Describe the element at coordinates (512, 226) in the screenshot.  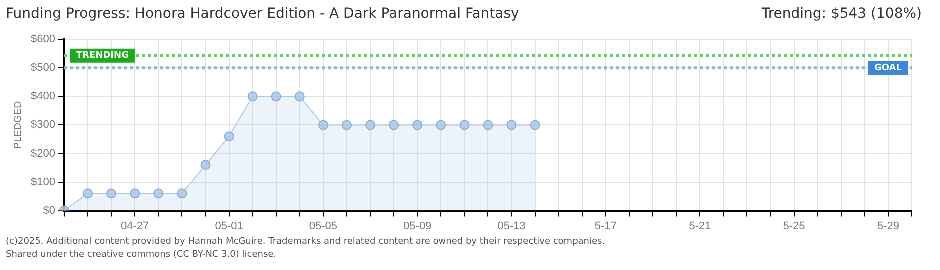
I see `x-tick-label: 05-13` at that location.